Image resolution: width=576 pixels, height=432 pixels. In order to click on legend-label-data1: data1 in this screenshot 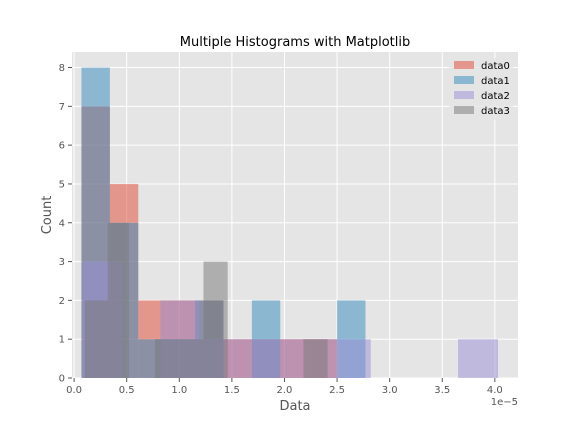, I will do `click(495, 81)`.